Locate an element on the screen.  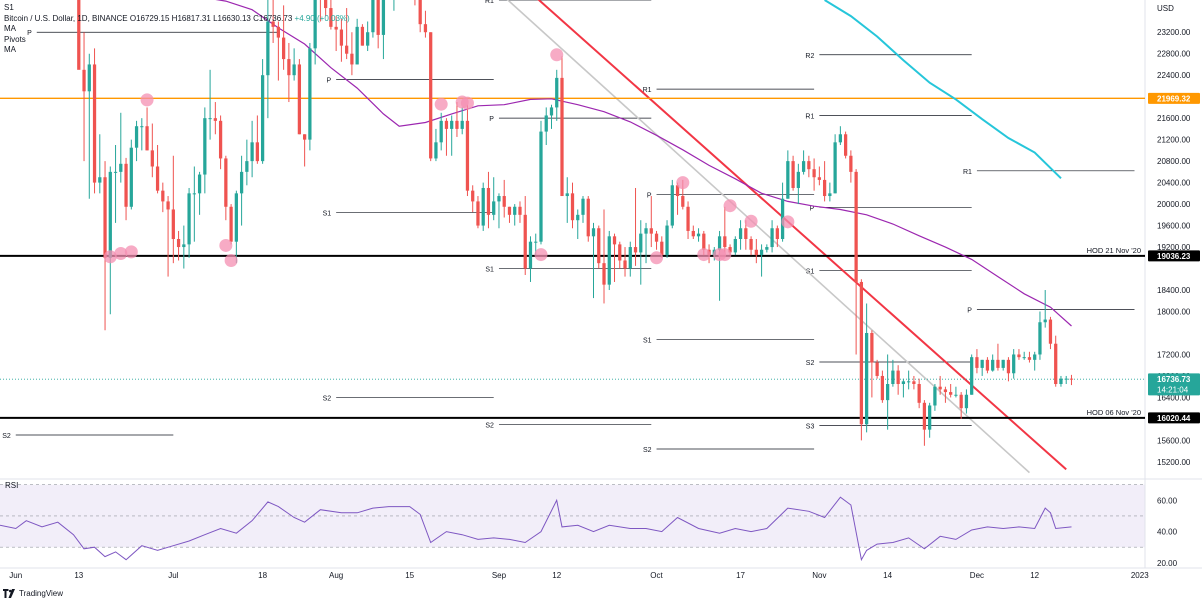
close-value: C16736.73 is located at coordinates (273, 18).